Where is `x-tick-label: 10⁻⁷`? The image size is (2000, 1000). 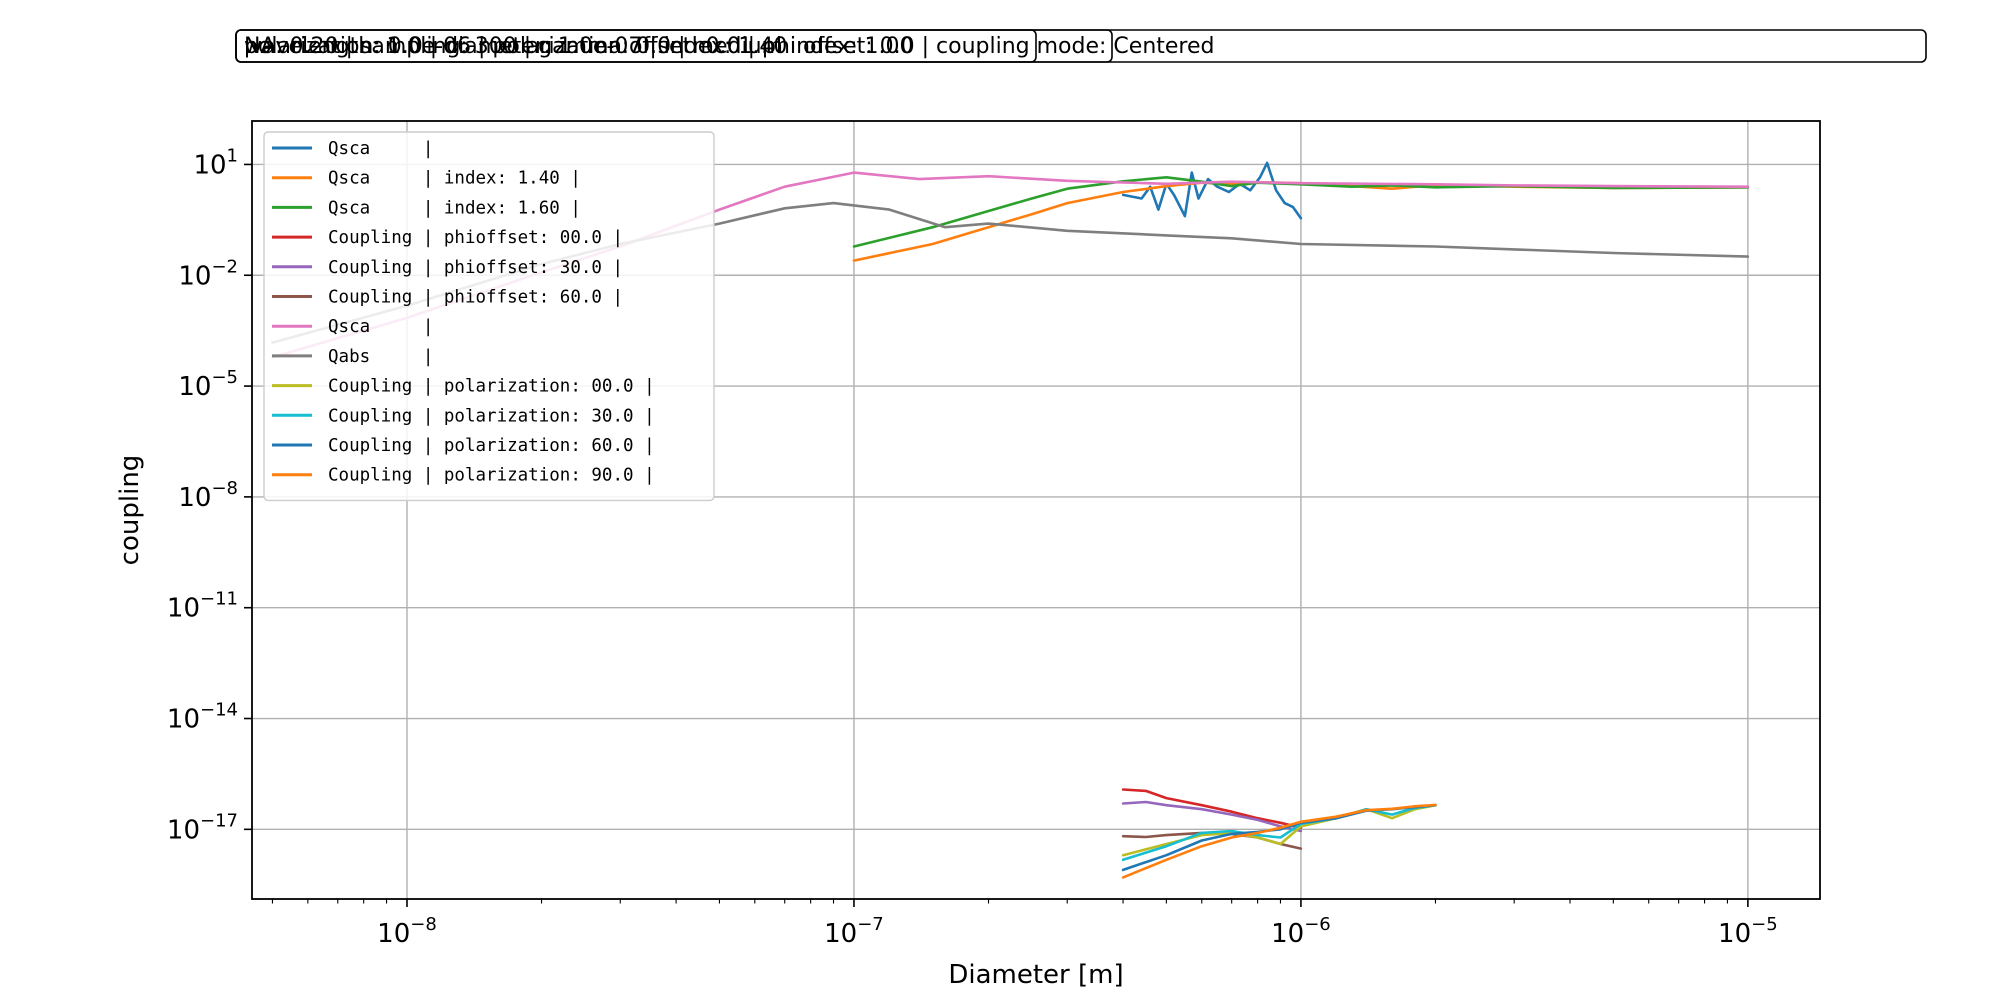 x-tick-label: 10⁻⁷ is located at coordinates (854, 931).